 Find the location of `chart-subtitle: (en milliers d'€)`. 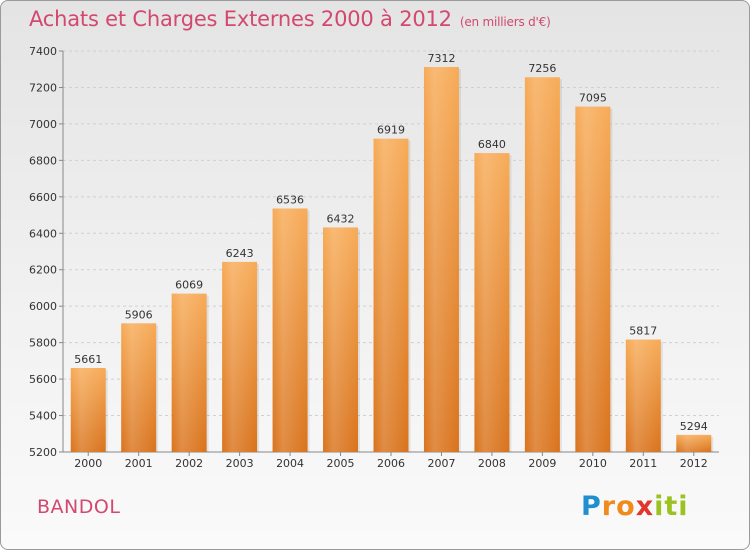

chart-subtitle: (en milliers d'€) is located at coordinates (505, 22).